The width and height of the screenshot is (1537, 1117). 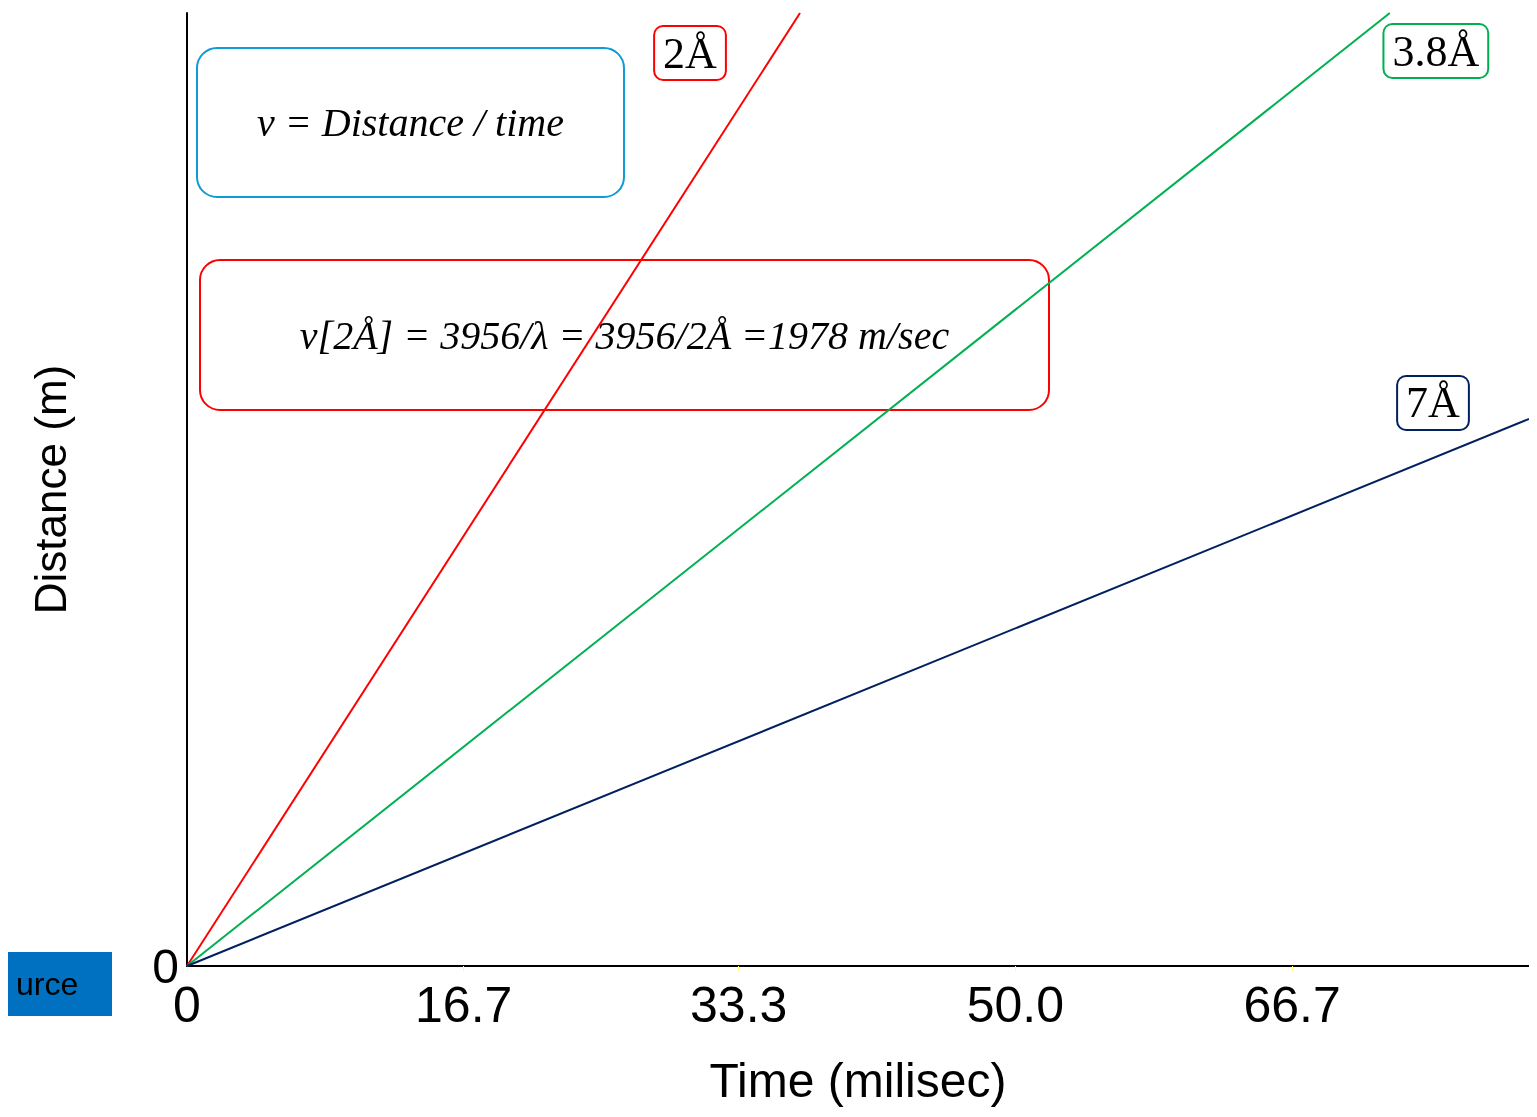 I want to click on series-label: 3.8Å, so click(x=1436, y=51).